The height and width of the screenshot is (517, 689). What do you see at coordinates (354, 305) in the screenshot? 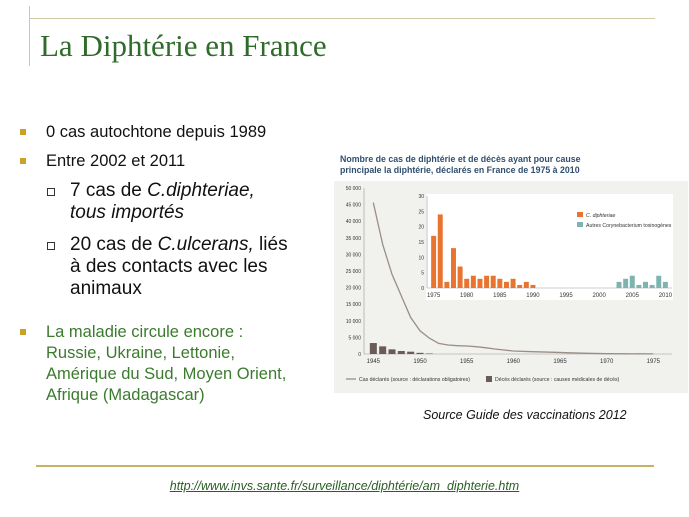
I see `y-tick-label: 15 000` at bounding box center [354, 305].